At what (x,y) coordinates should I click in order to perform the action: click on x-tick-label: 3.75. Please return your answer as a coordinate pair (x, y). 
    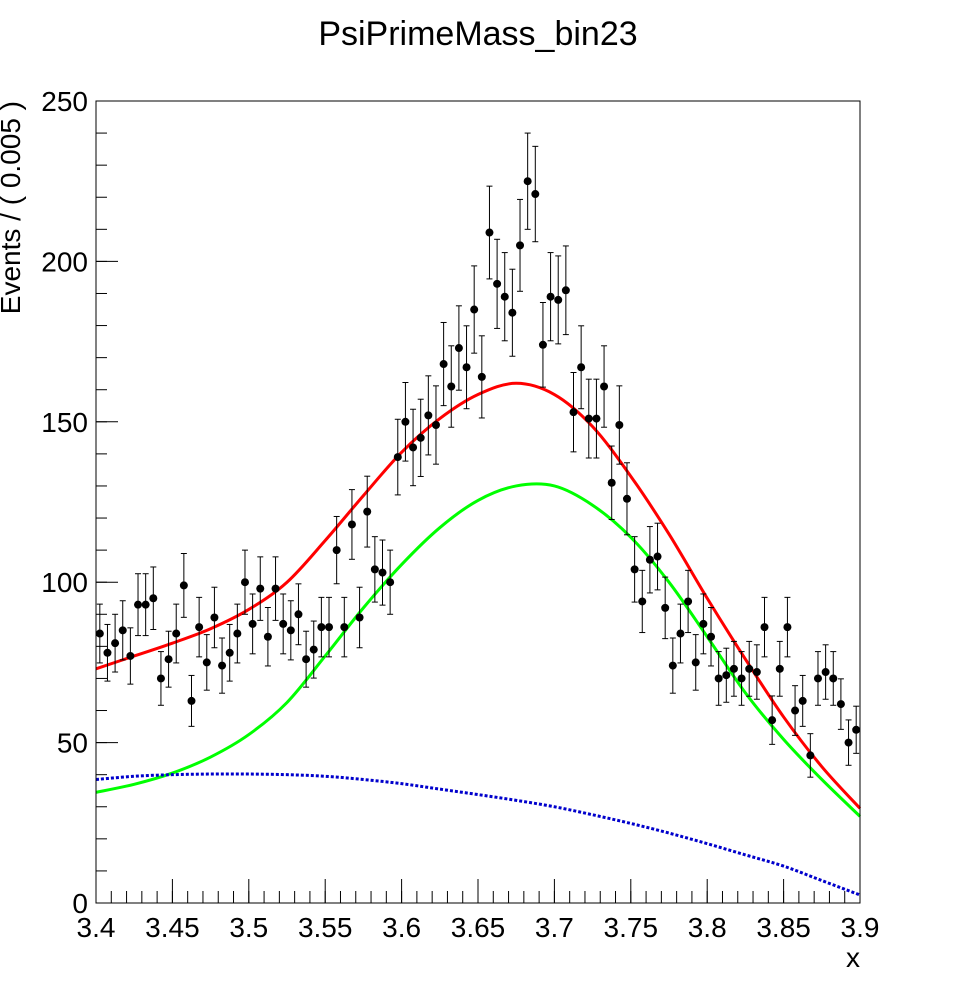
    Looking at the image, I should click on (631, 927).